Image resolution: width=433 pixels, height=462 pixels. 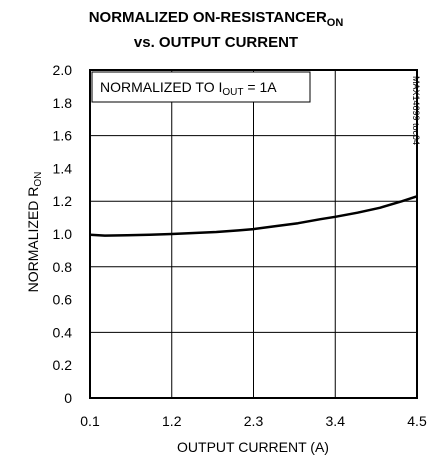 I want to click on y-tick-labels: 0 0.2 0.4 0.6 0.8 1.0 1.2 1.4 1.6 1.8 2.0, so click(x=63, y=234).